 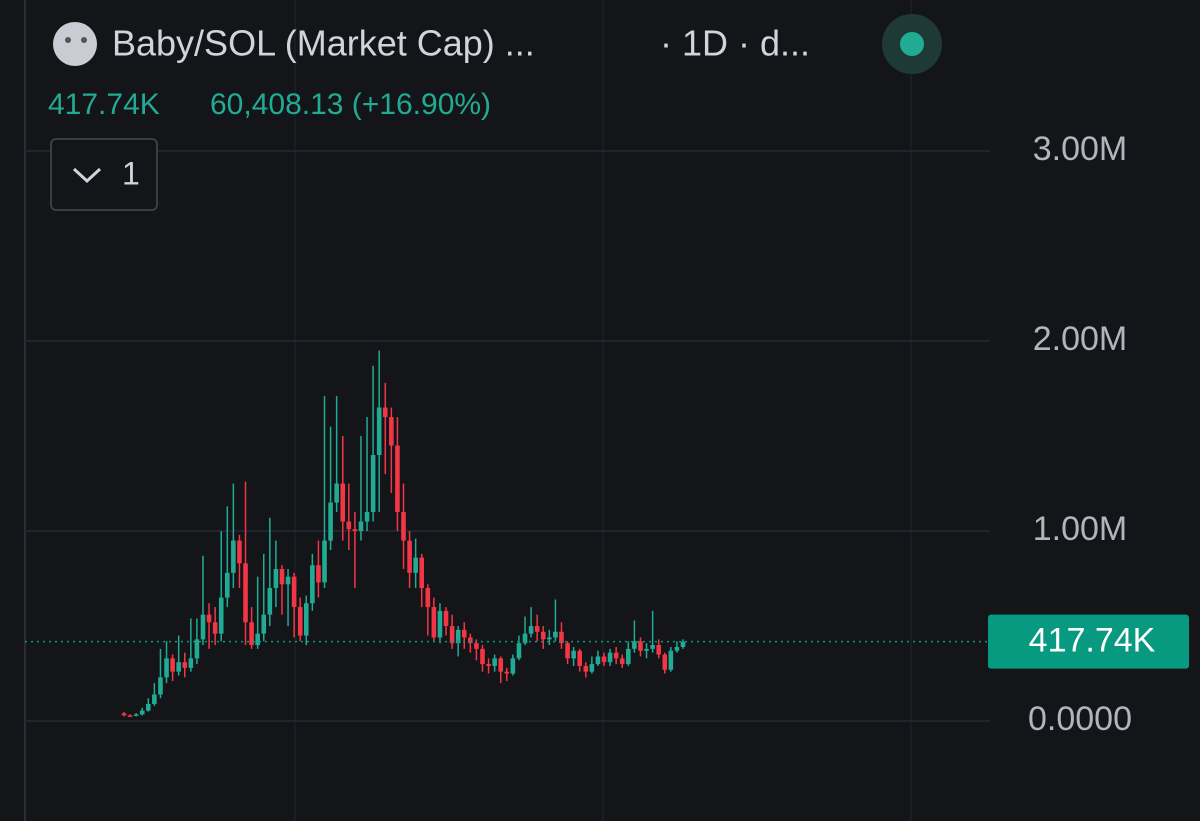 I want to click on status-dot, so click(x=912, y=44).